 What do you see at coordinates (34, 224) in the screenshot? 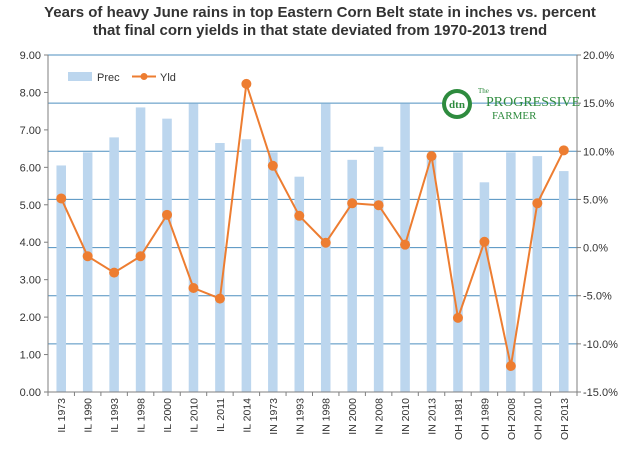
I see `left-axis-ticks: 0.00 1.00 2.00 3.00 4.00 5.00 6.00 7.00 8.00 9.00` at bounding box center [34, 224].